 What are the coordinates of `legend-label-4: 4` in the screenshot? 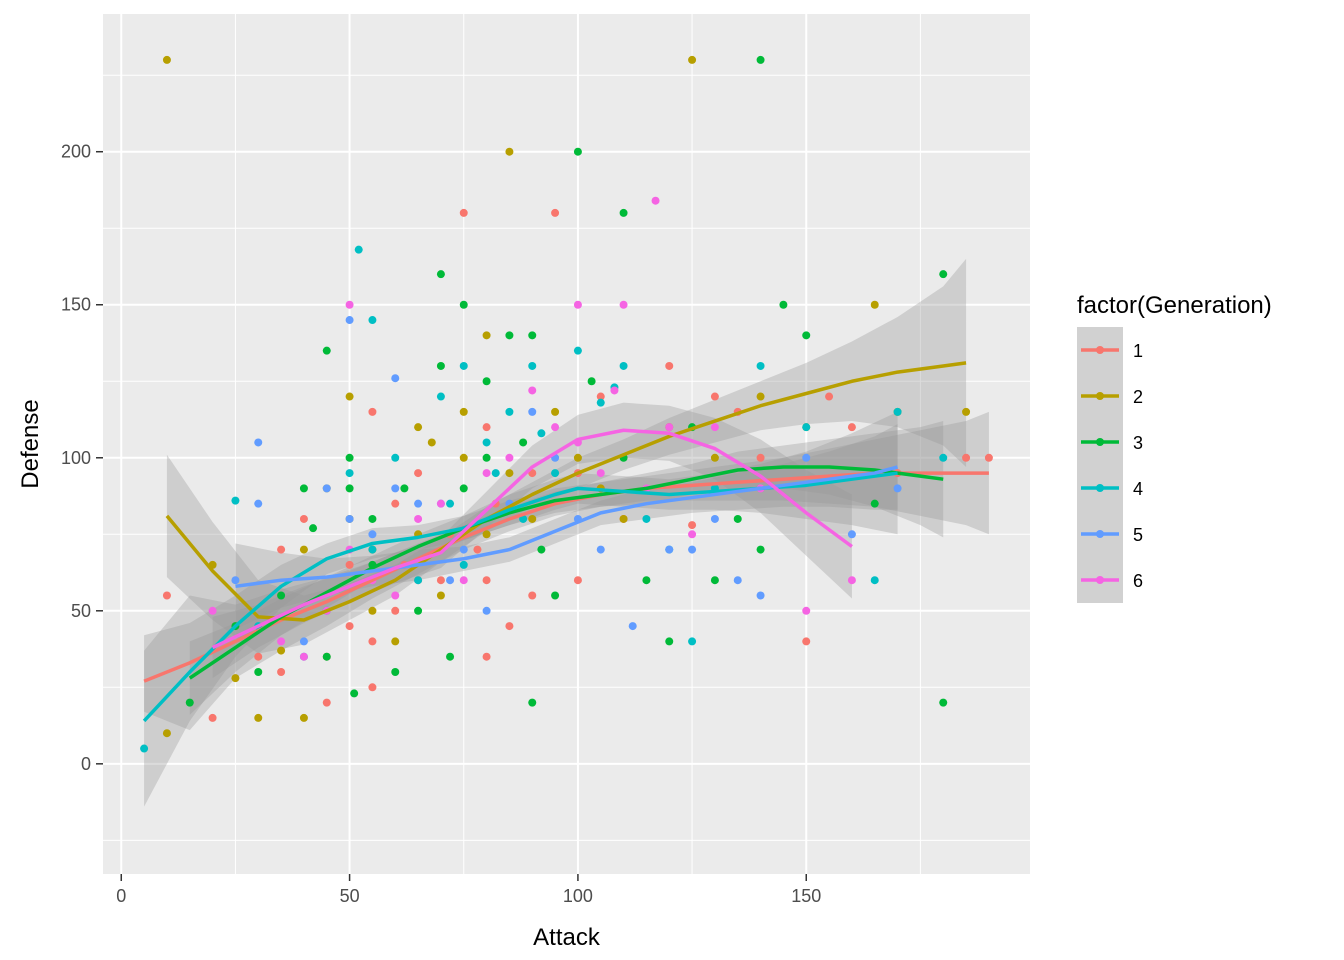 It's located at (1138, 489).